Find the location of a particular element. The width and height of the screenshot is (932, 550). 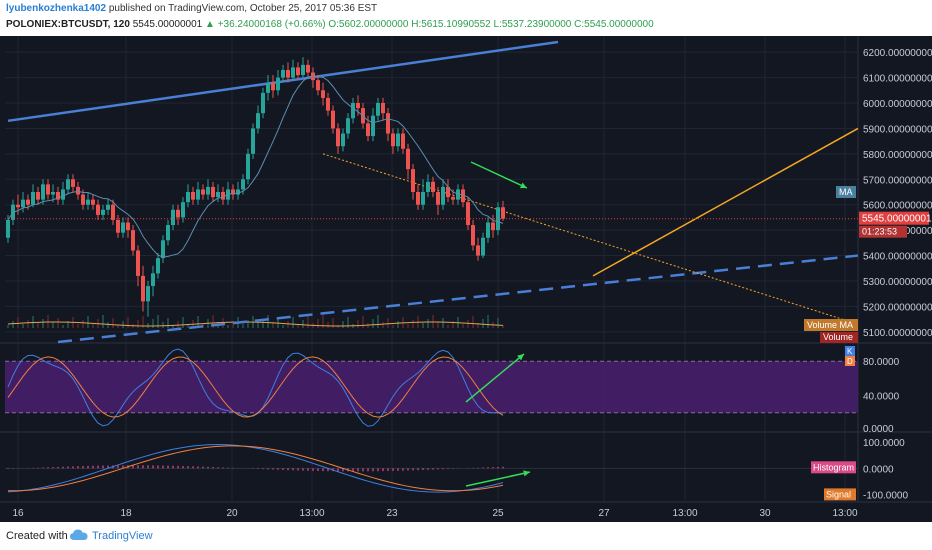

countdown-label: 01:23:53 is located at coordinates (879, 232).